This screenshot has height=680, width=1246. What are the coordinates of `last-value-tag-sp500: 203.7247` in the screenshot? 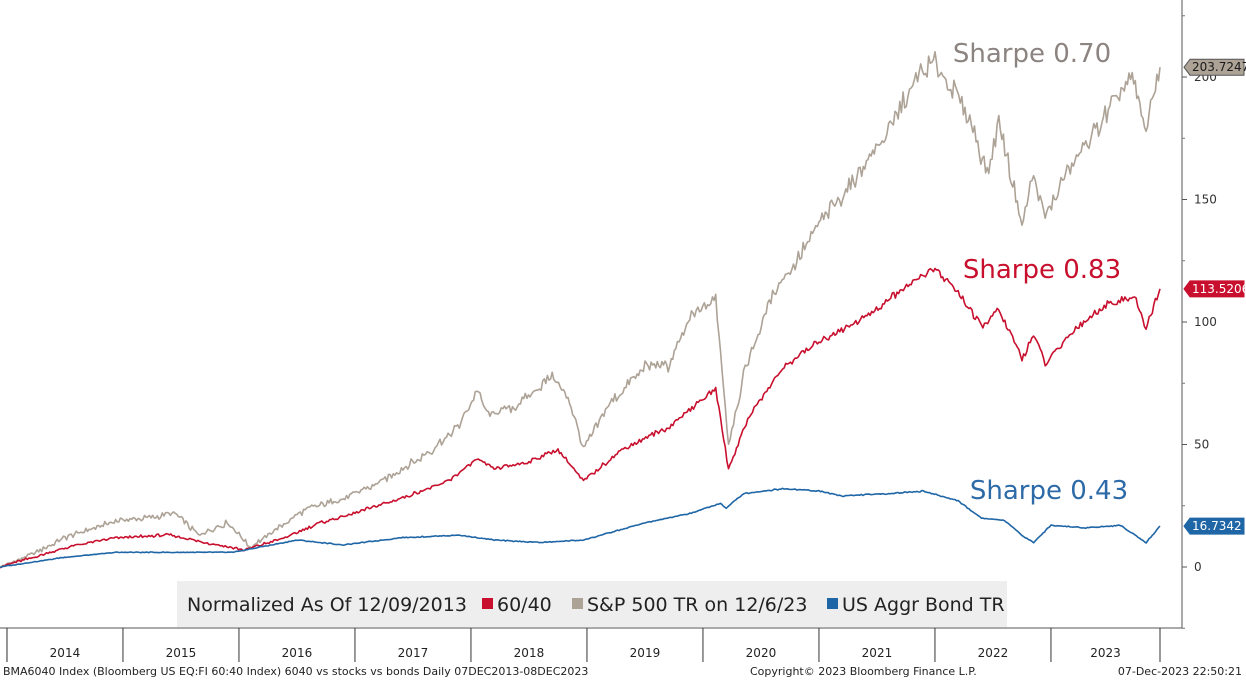 It's located at (1214, 67).